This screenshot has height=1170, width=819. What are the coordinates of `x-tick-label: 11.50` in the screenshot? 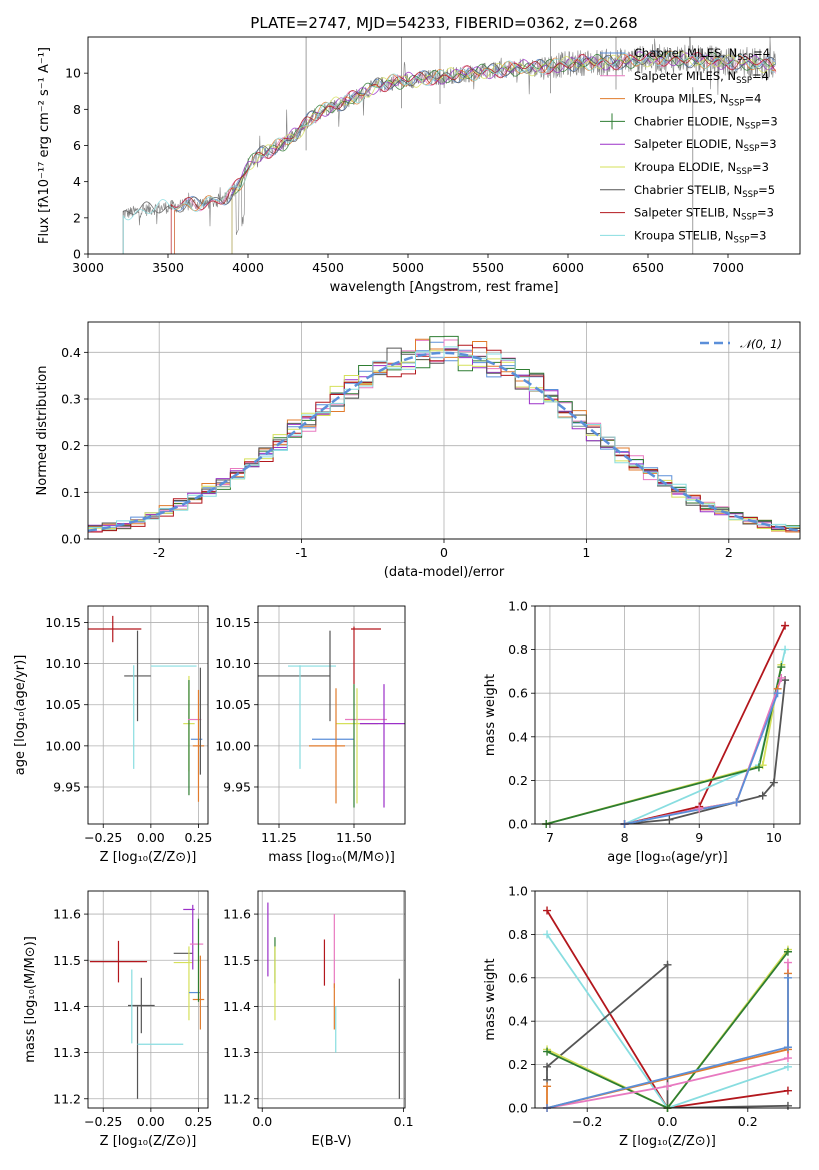 It's located at (354, 837).